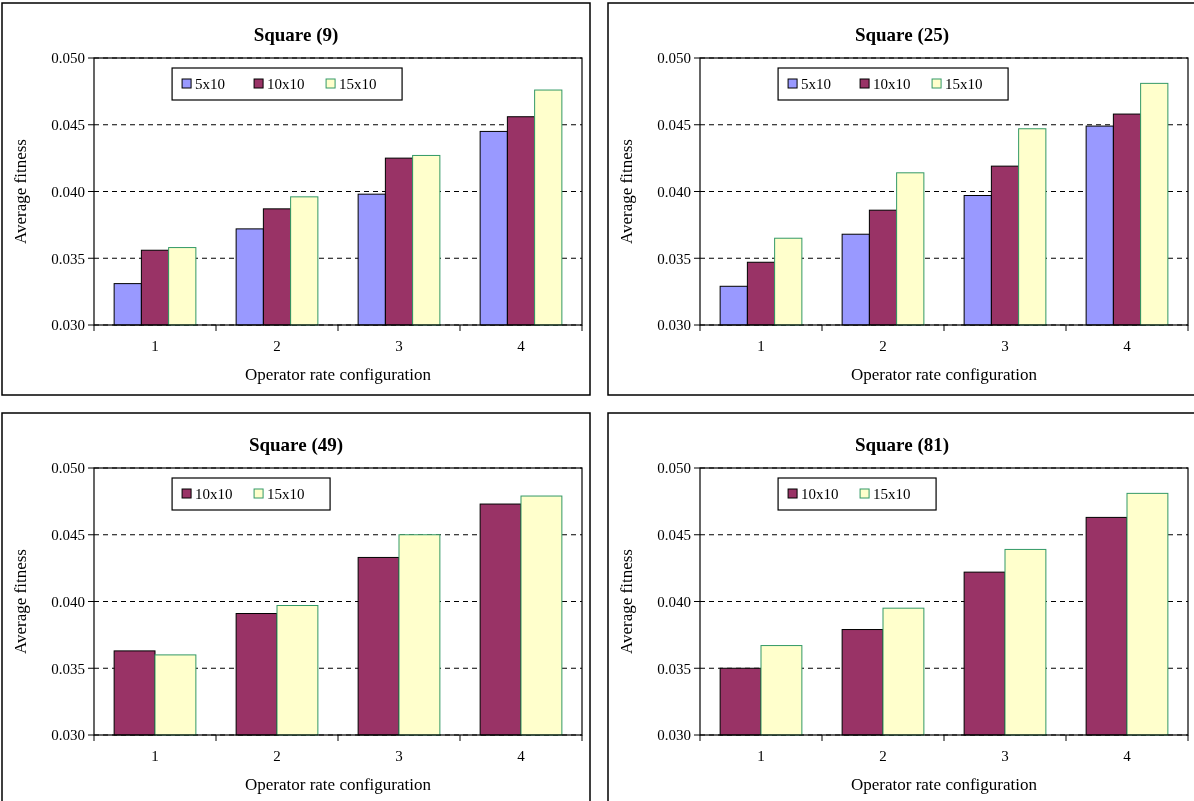  What do you see at coordinates (902, 35) in the screenshot?
I see `chart-title: Square (25)` at bounding box center [902, 35].